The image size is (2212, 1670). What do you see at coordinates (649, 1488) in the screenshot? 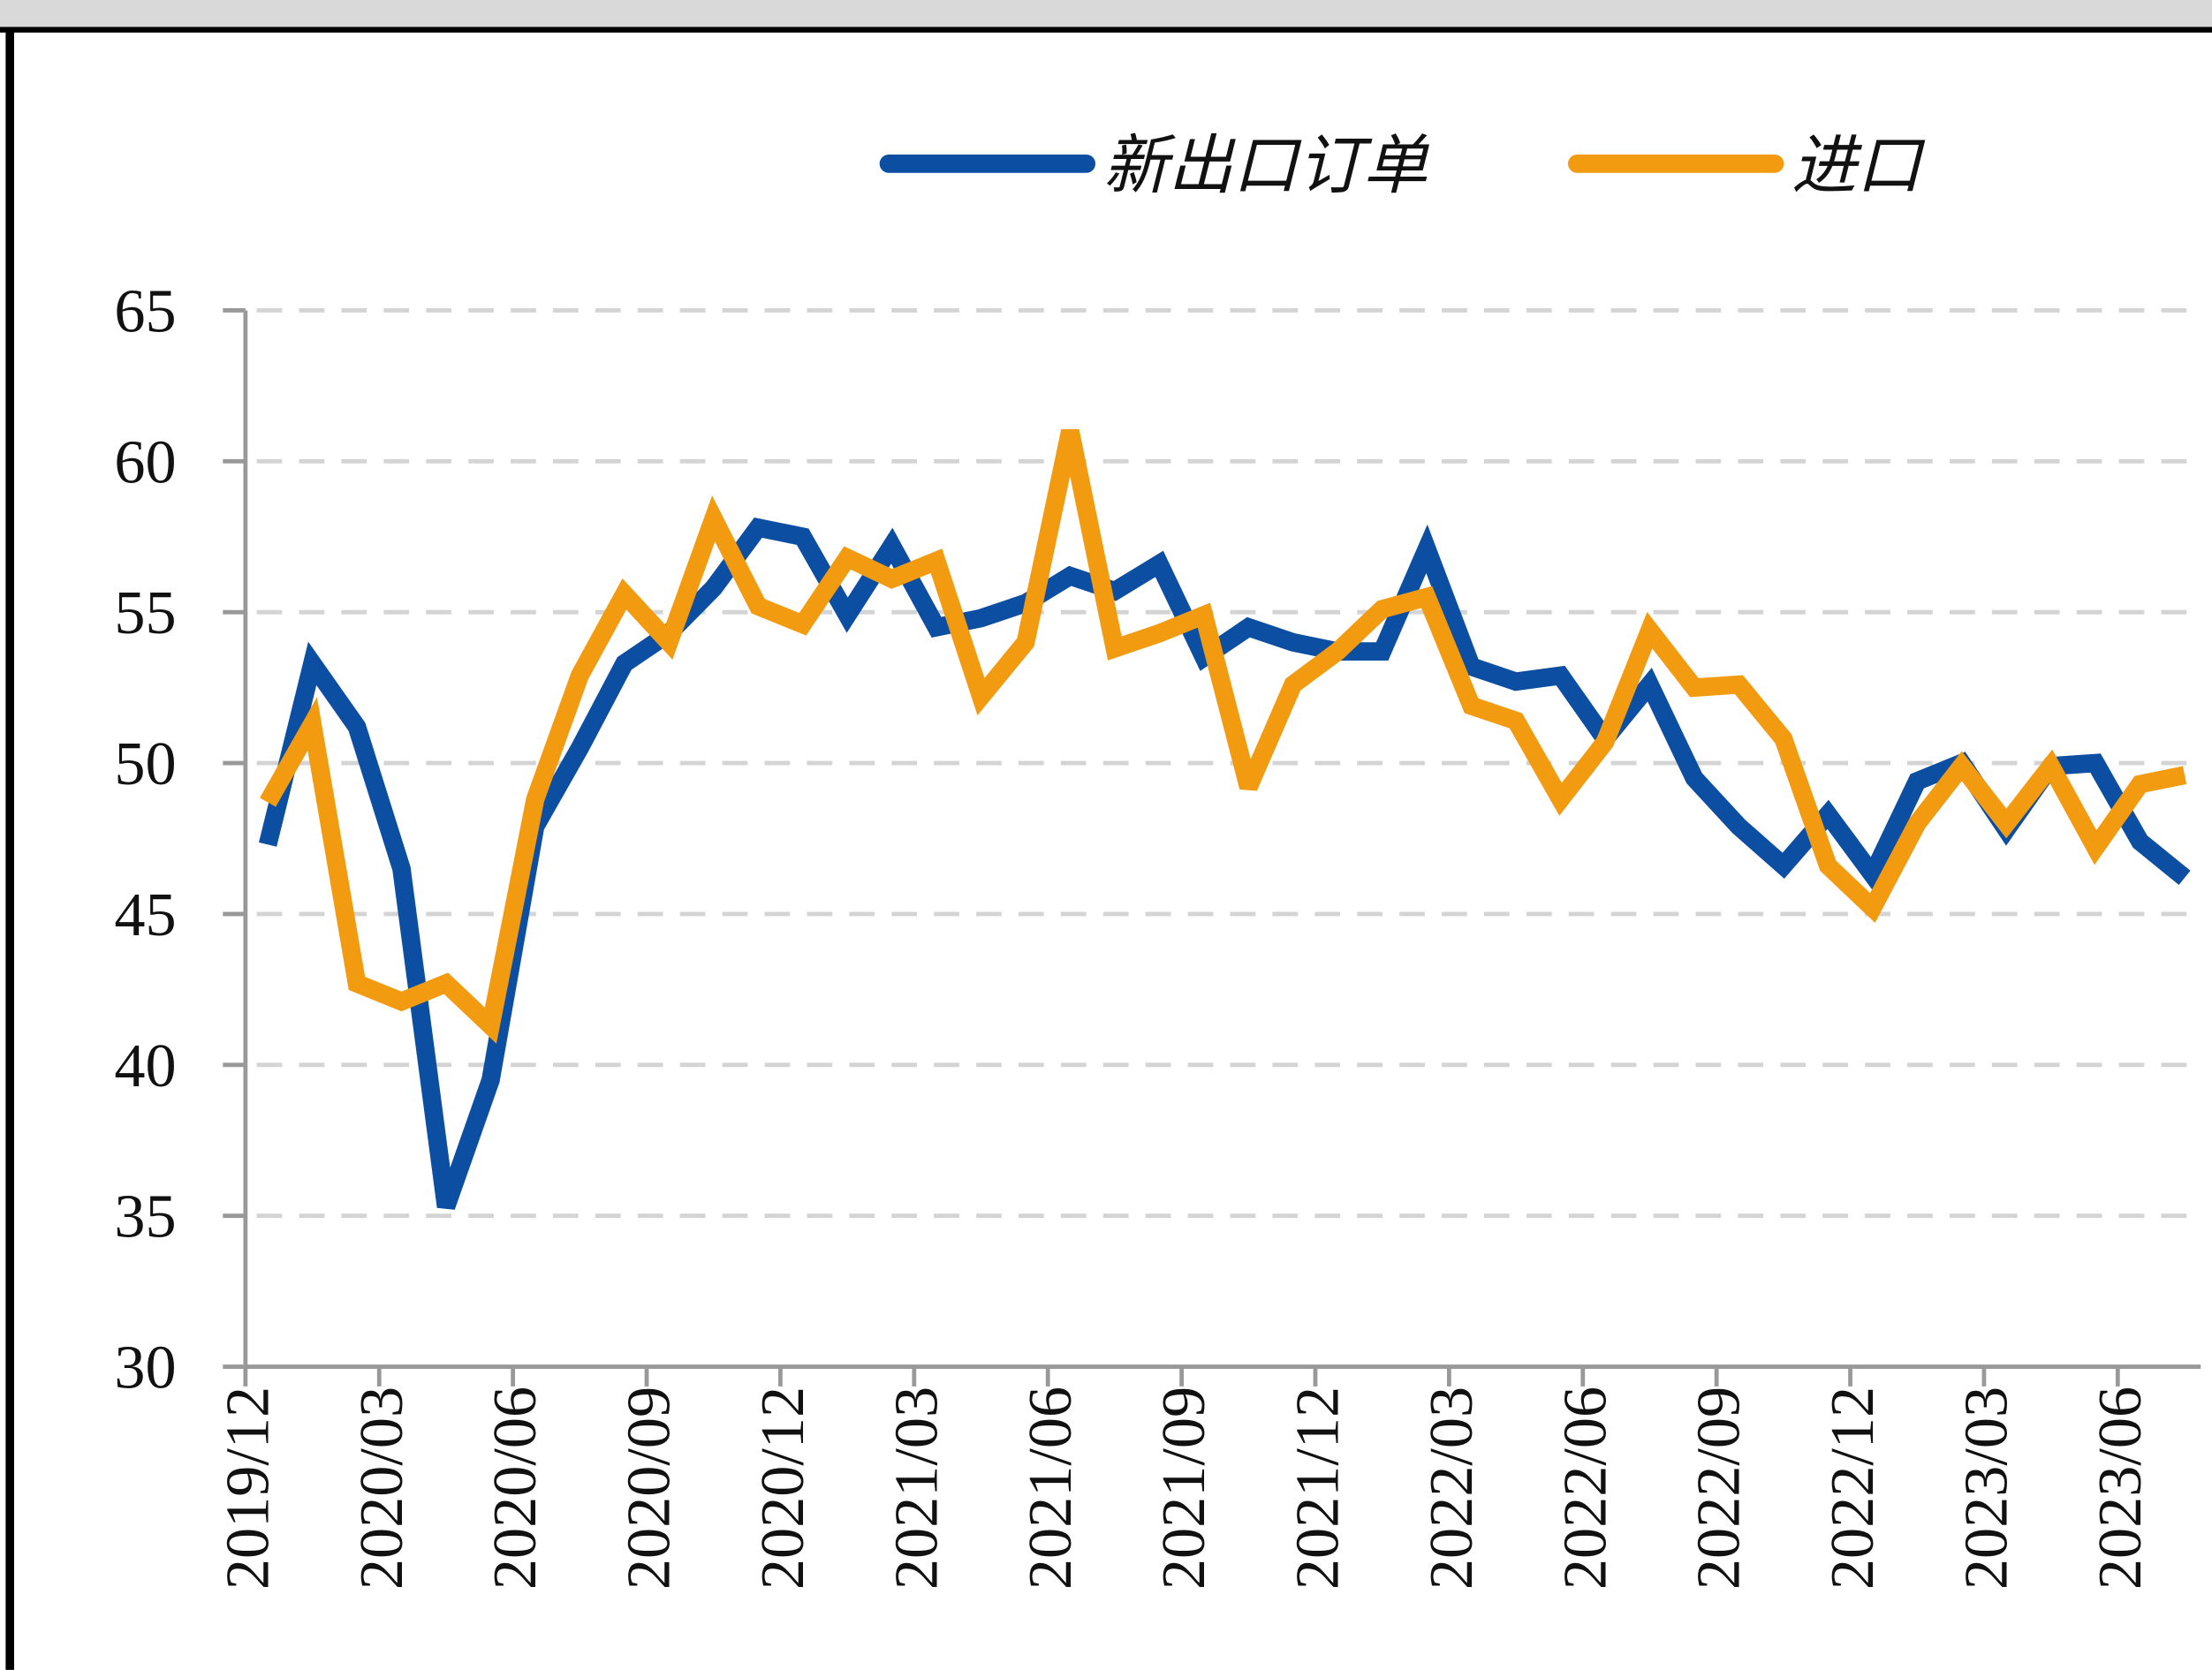
I see `x-tick-label: 2020/09` at bounding box center [649, 1488].